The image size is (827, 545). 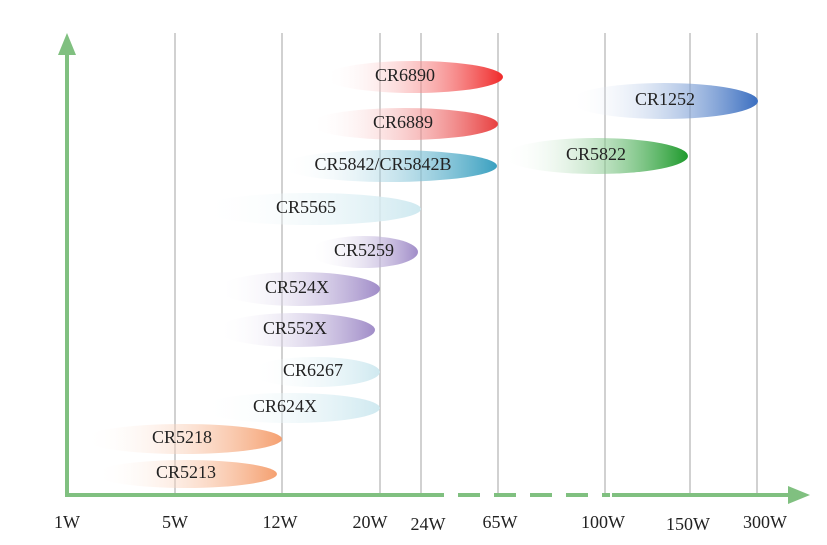 What do you see at coordinates (285, 406) in the screenshot?
I see `item-label: CR624X` at bounding box center [285, 406].